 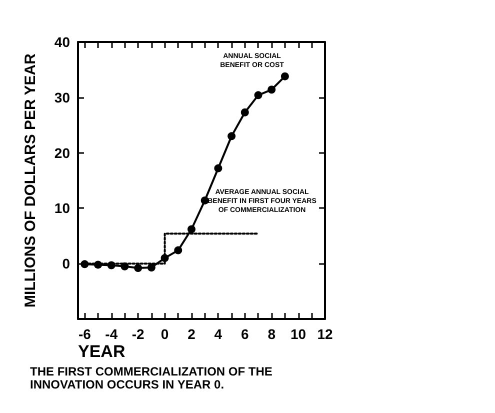 I want to click on text: THE FIRST COMMERCIALIZATION OF THE INNOVATION OCCURS IN YEAR 0., so click(x=151, y=378).